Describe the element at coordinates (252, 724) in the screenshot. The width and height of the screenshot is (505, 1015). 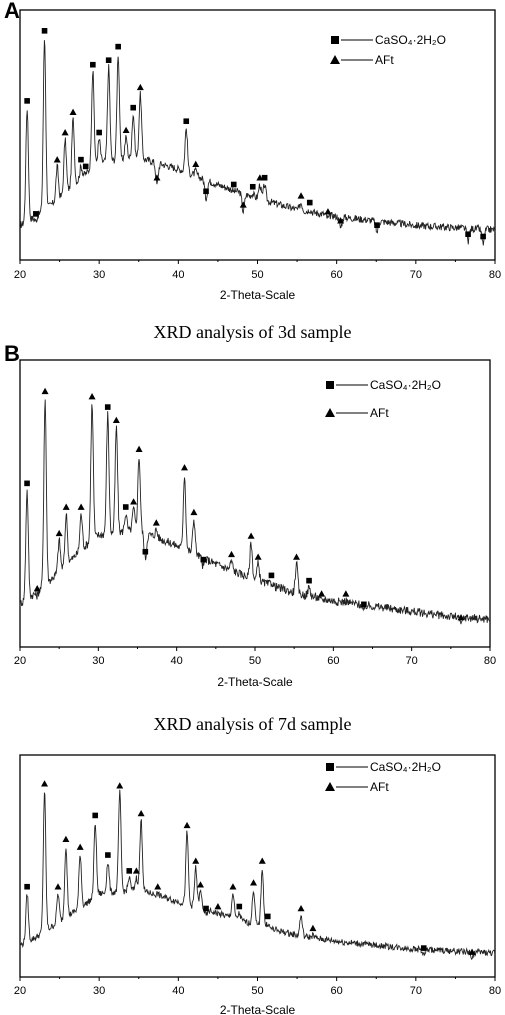
I see `caption-7d-sample: XRD analysis of 7d sample` at that location.